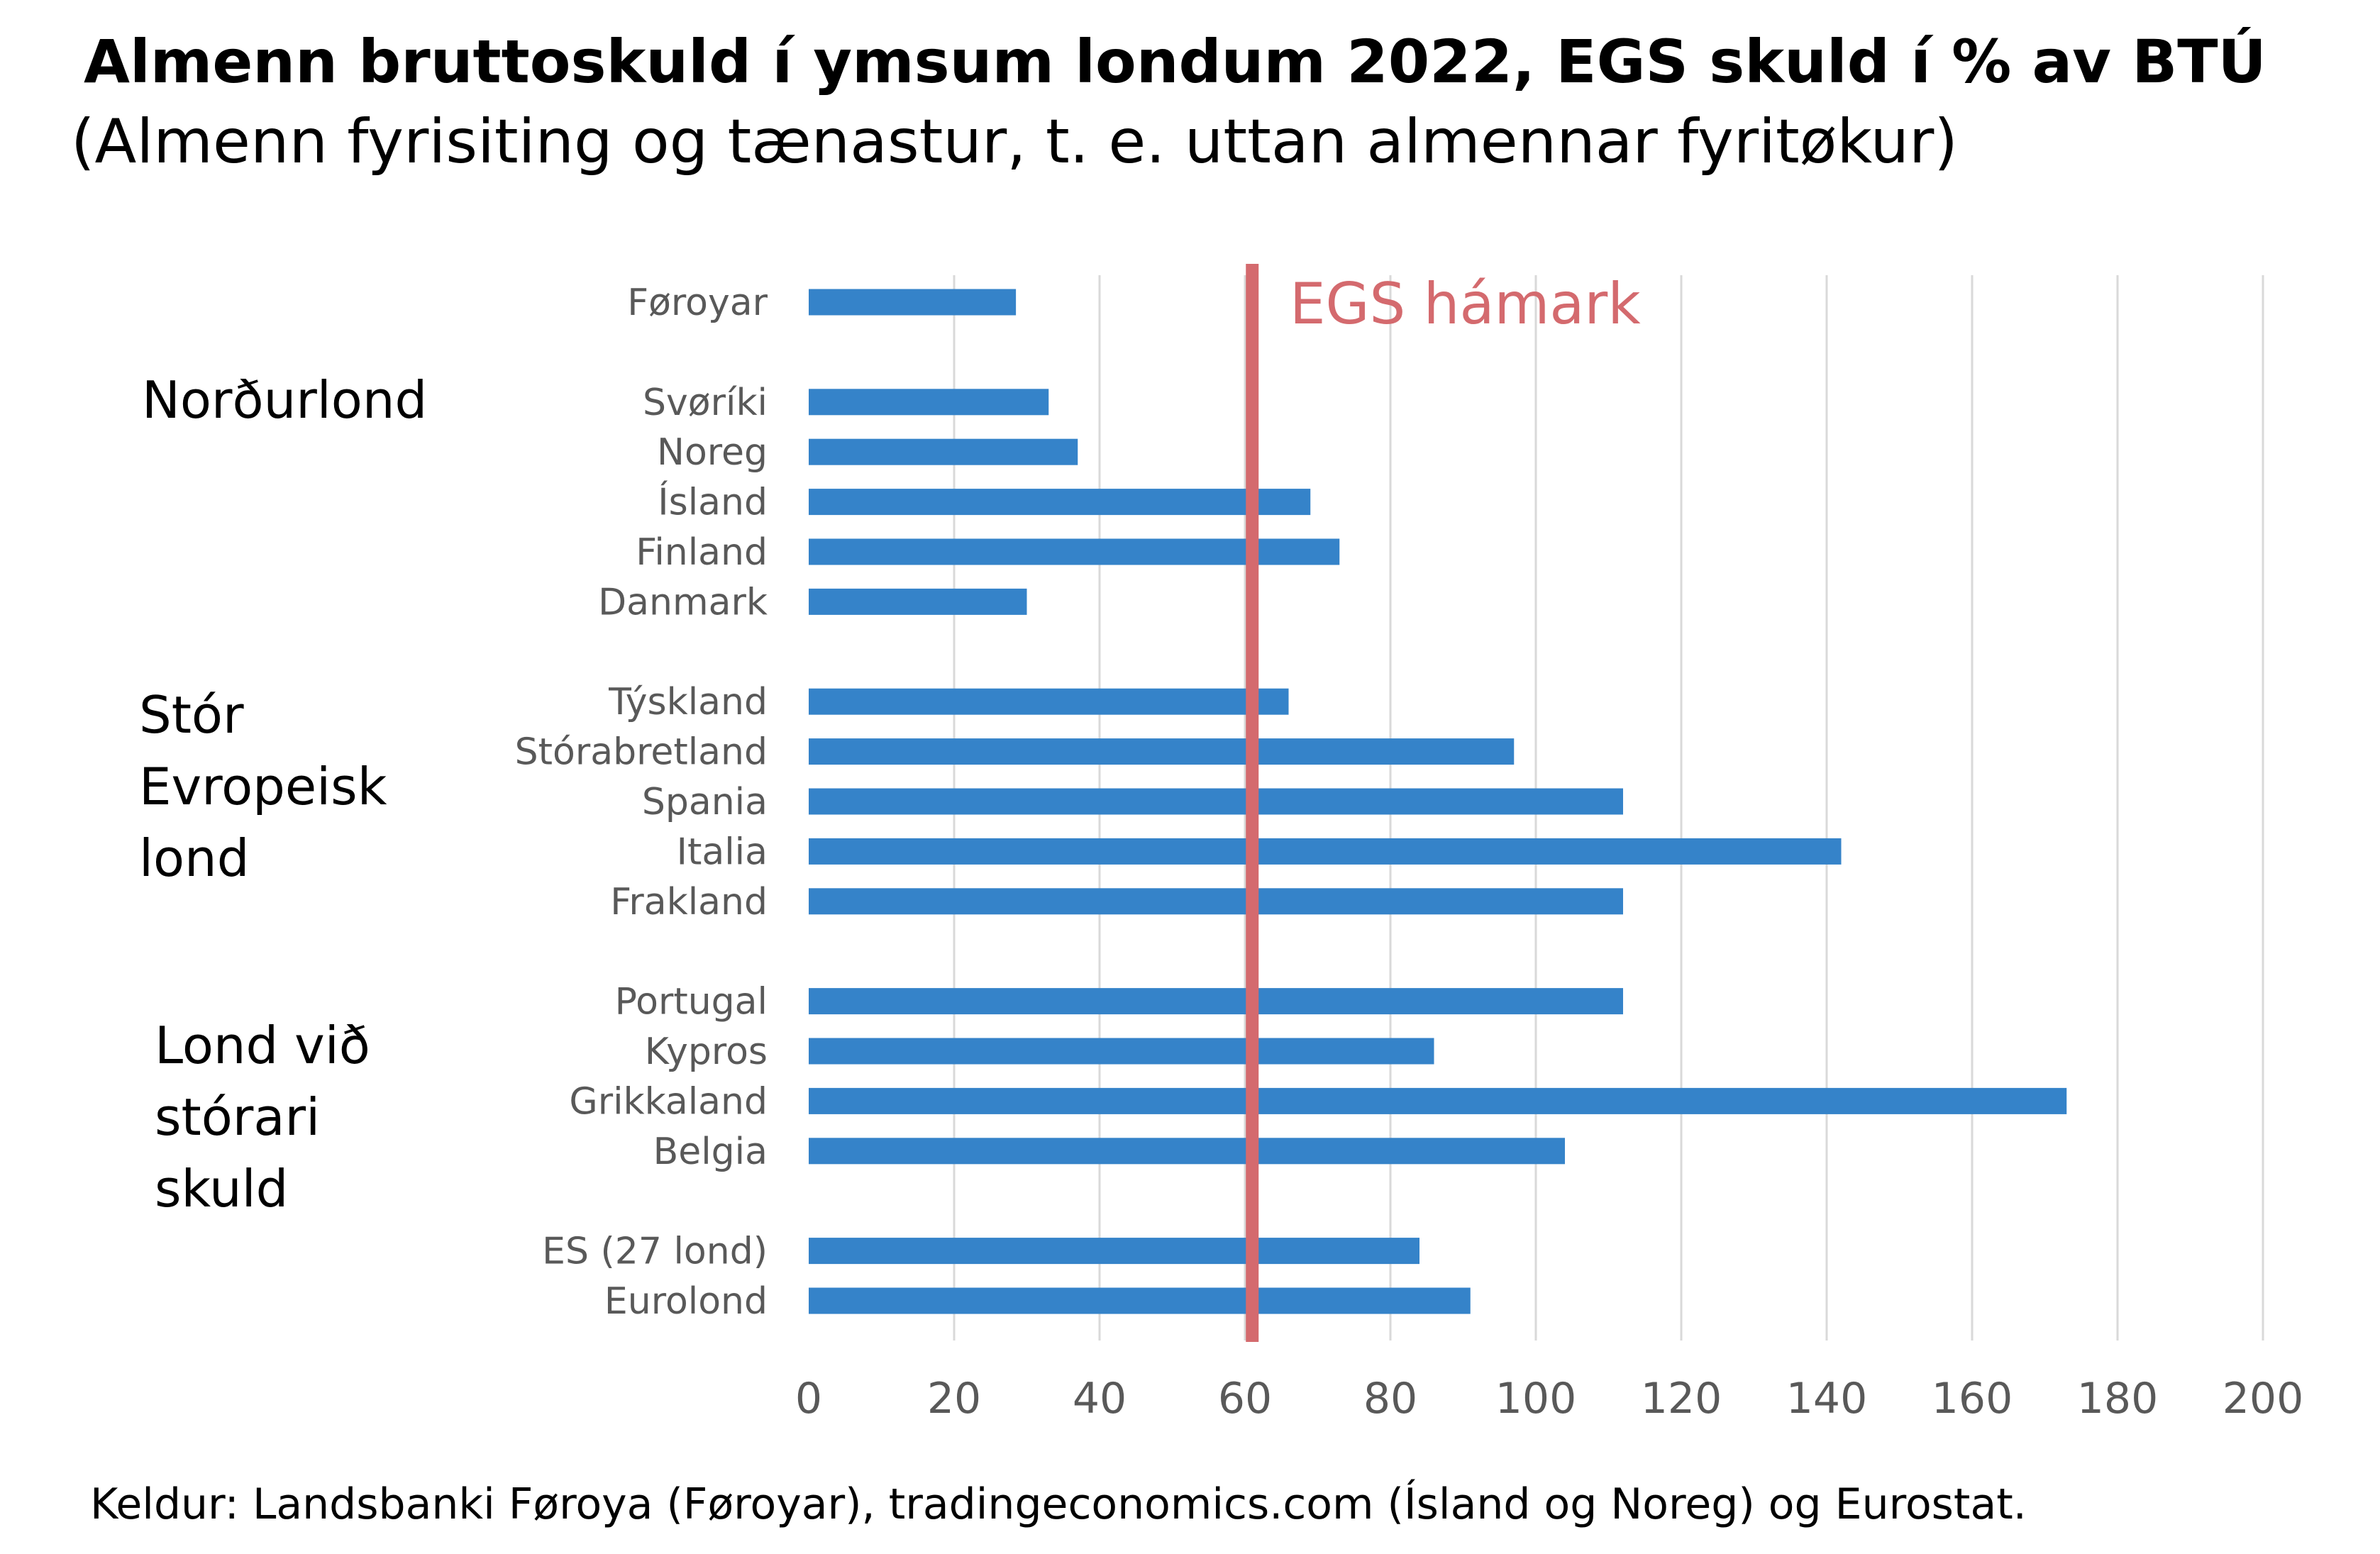 The image size is (2380, 1554). I want to click on category-label: Belgia, so click(711, 1152).